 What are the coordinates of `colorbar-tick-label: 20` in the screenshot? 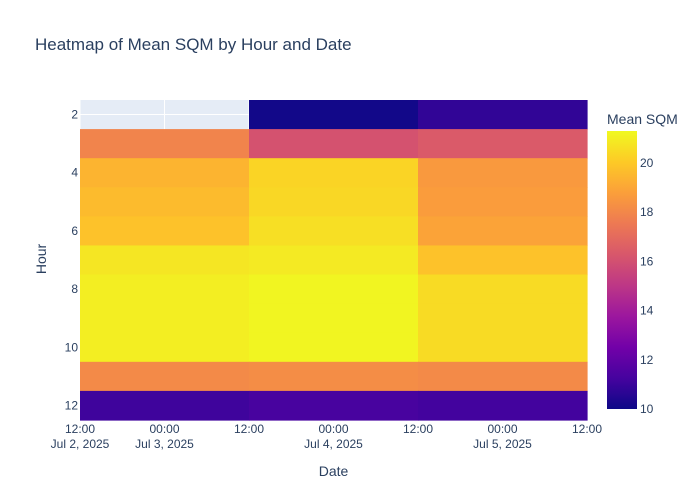 It's located at (647, 163).